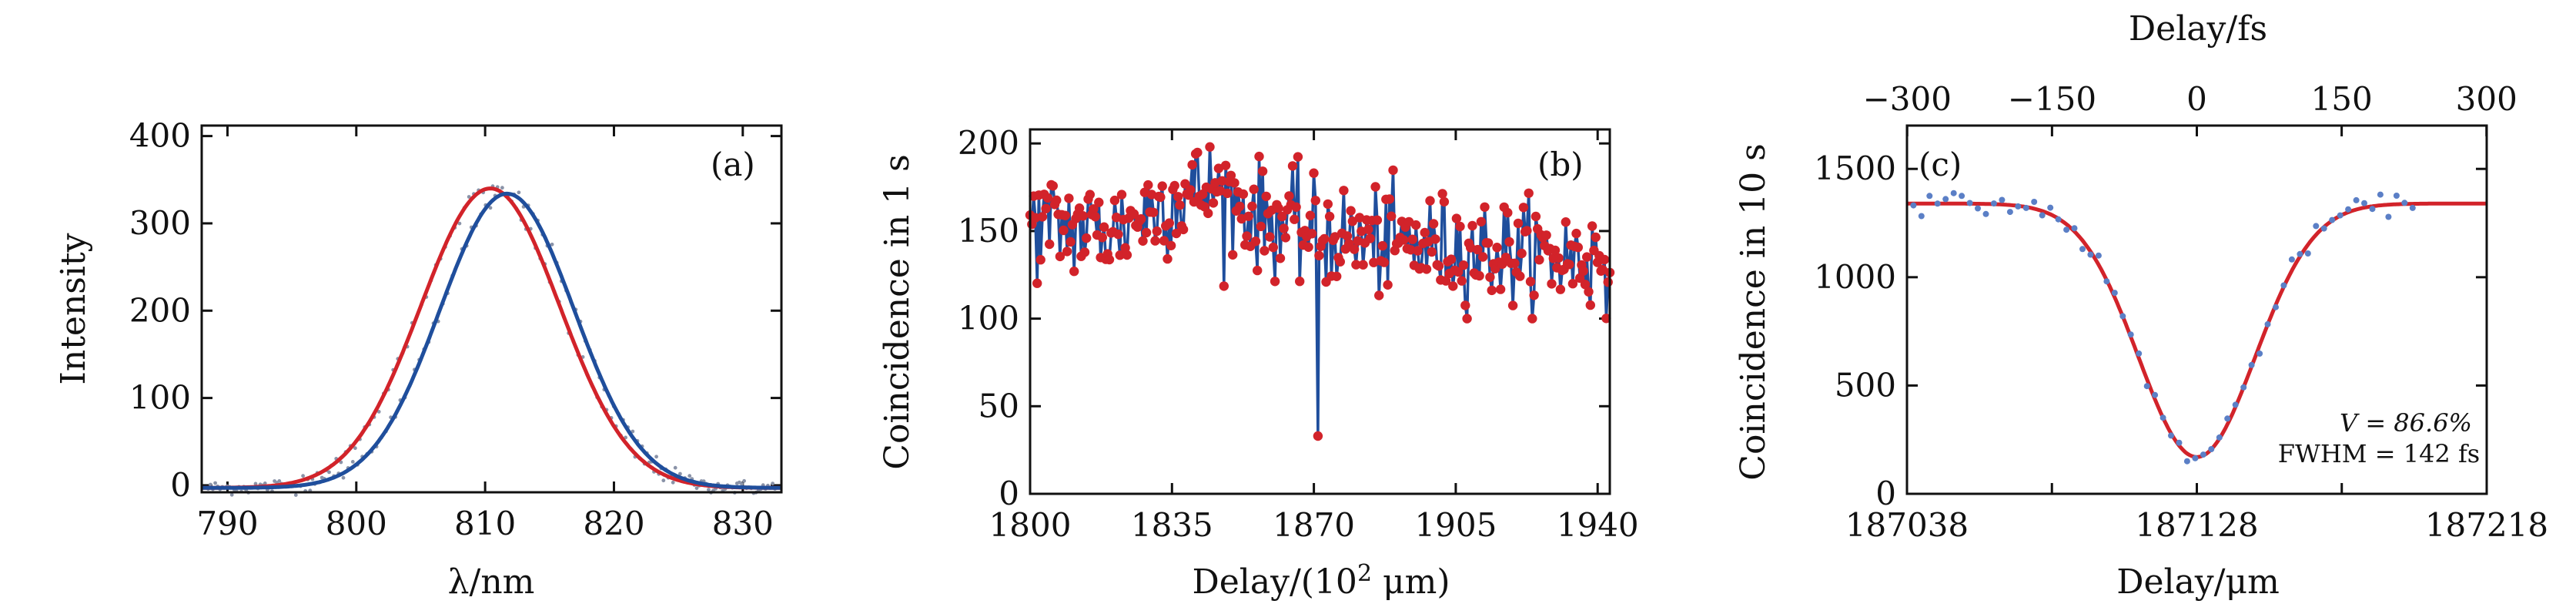 This screenshot has height=614, width=2576. Describe the element at coordinates (1753, 311) in the screenshot. I see `panel-c-ylabel: Coincidence in 10 s` at that location.